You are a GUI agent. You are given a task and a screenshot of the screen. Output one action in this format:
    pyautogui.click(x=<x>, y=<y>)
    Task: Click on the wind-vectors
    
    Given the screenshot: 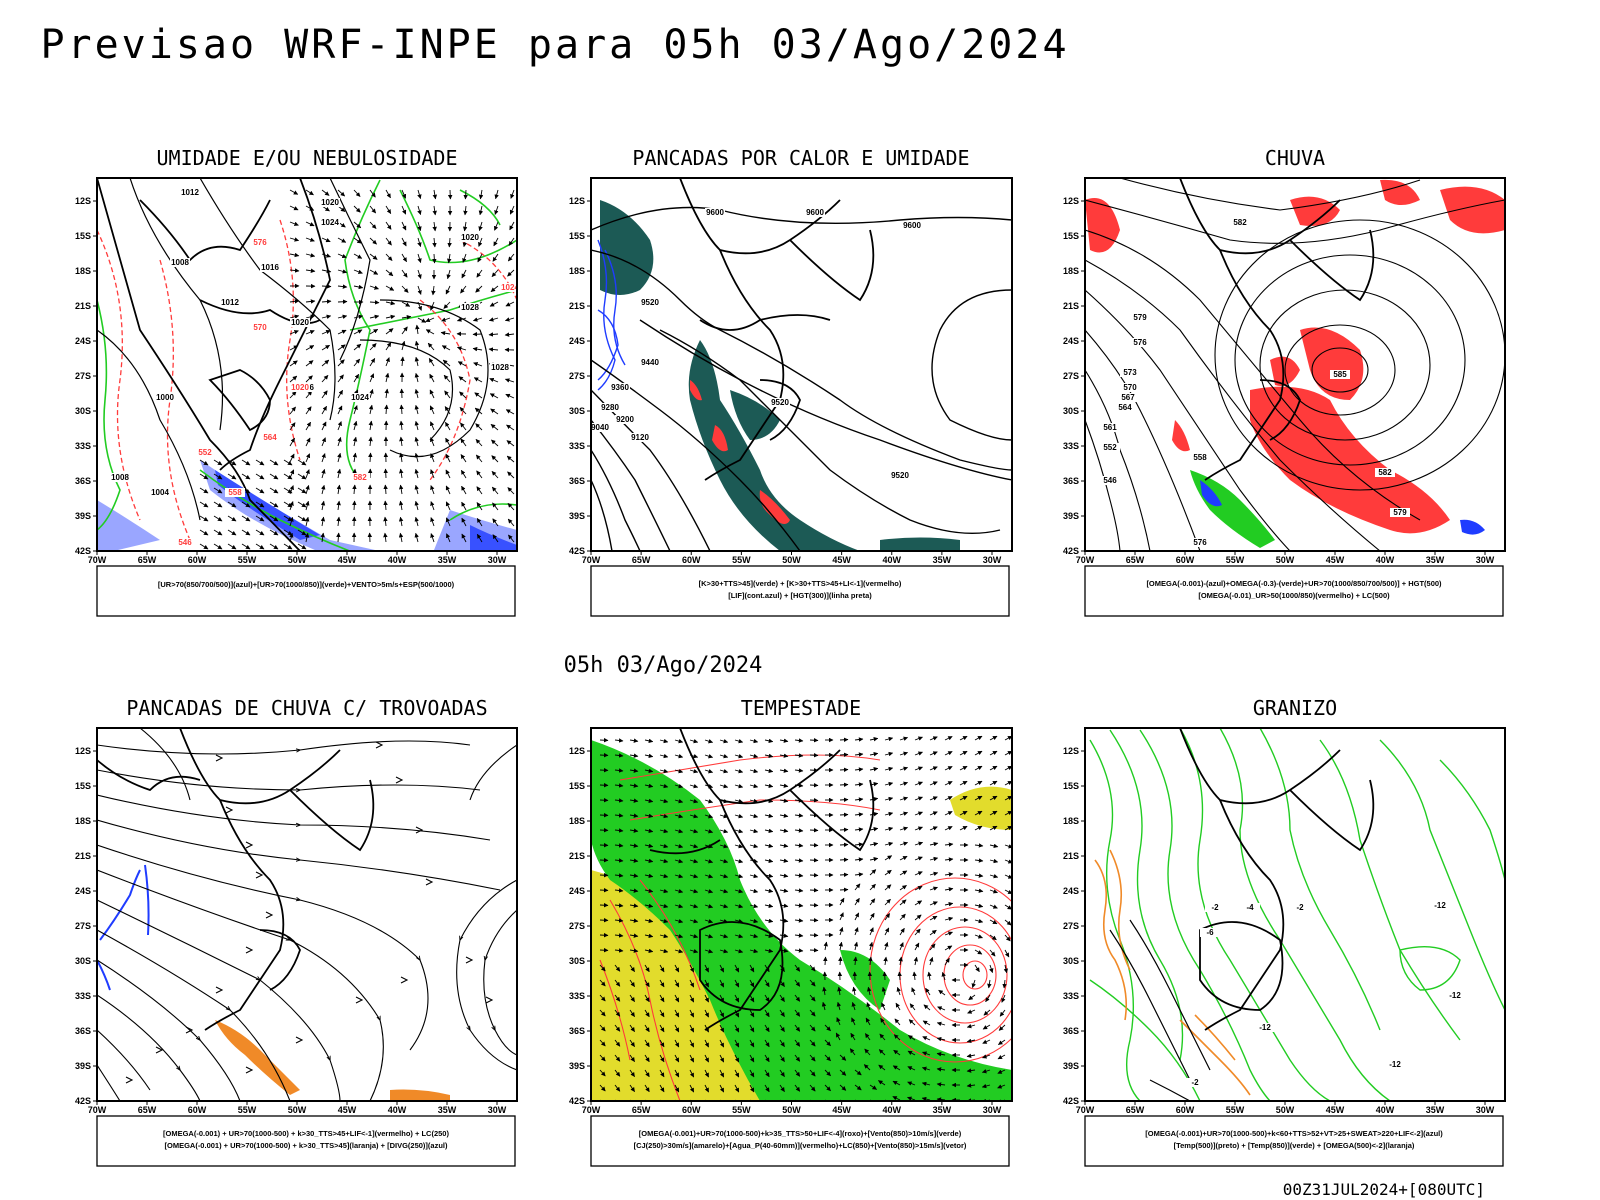 What is the action you would take?
    pyautogui.click(x=805, y=918)
    